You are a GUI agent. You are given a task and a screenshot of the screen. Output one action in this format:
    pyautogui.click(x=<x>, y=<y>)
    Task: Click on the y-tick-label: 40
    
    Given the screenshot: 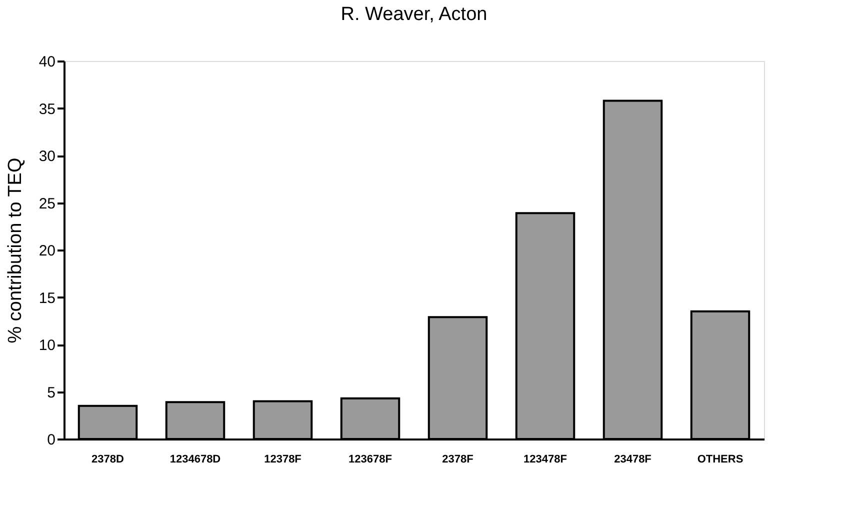 What is the action you would take?
    pyautogui.click(x=47, y=62)
    